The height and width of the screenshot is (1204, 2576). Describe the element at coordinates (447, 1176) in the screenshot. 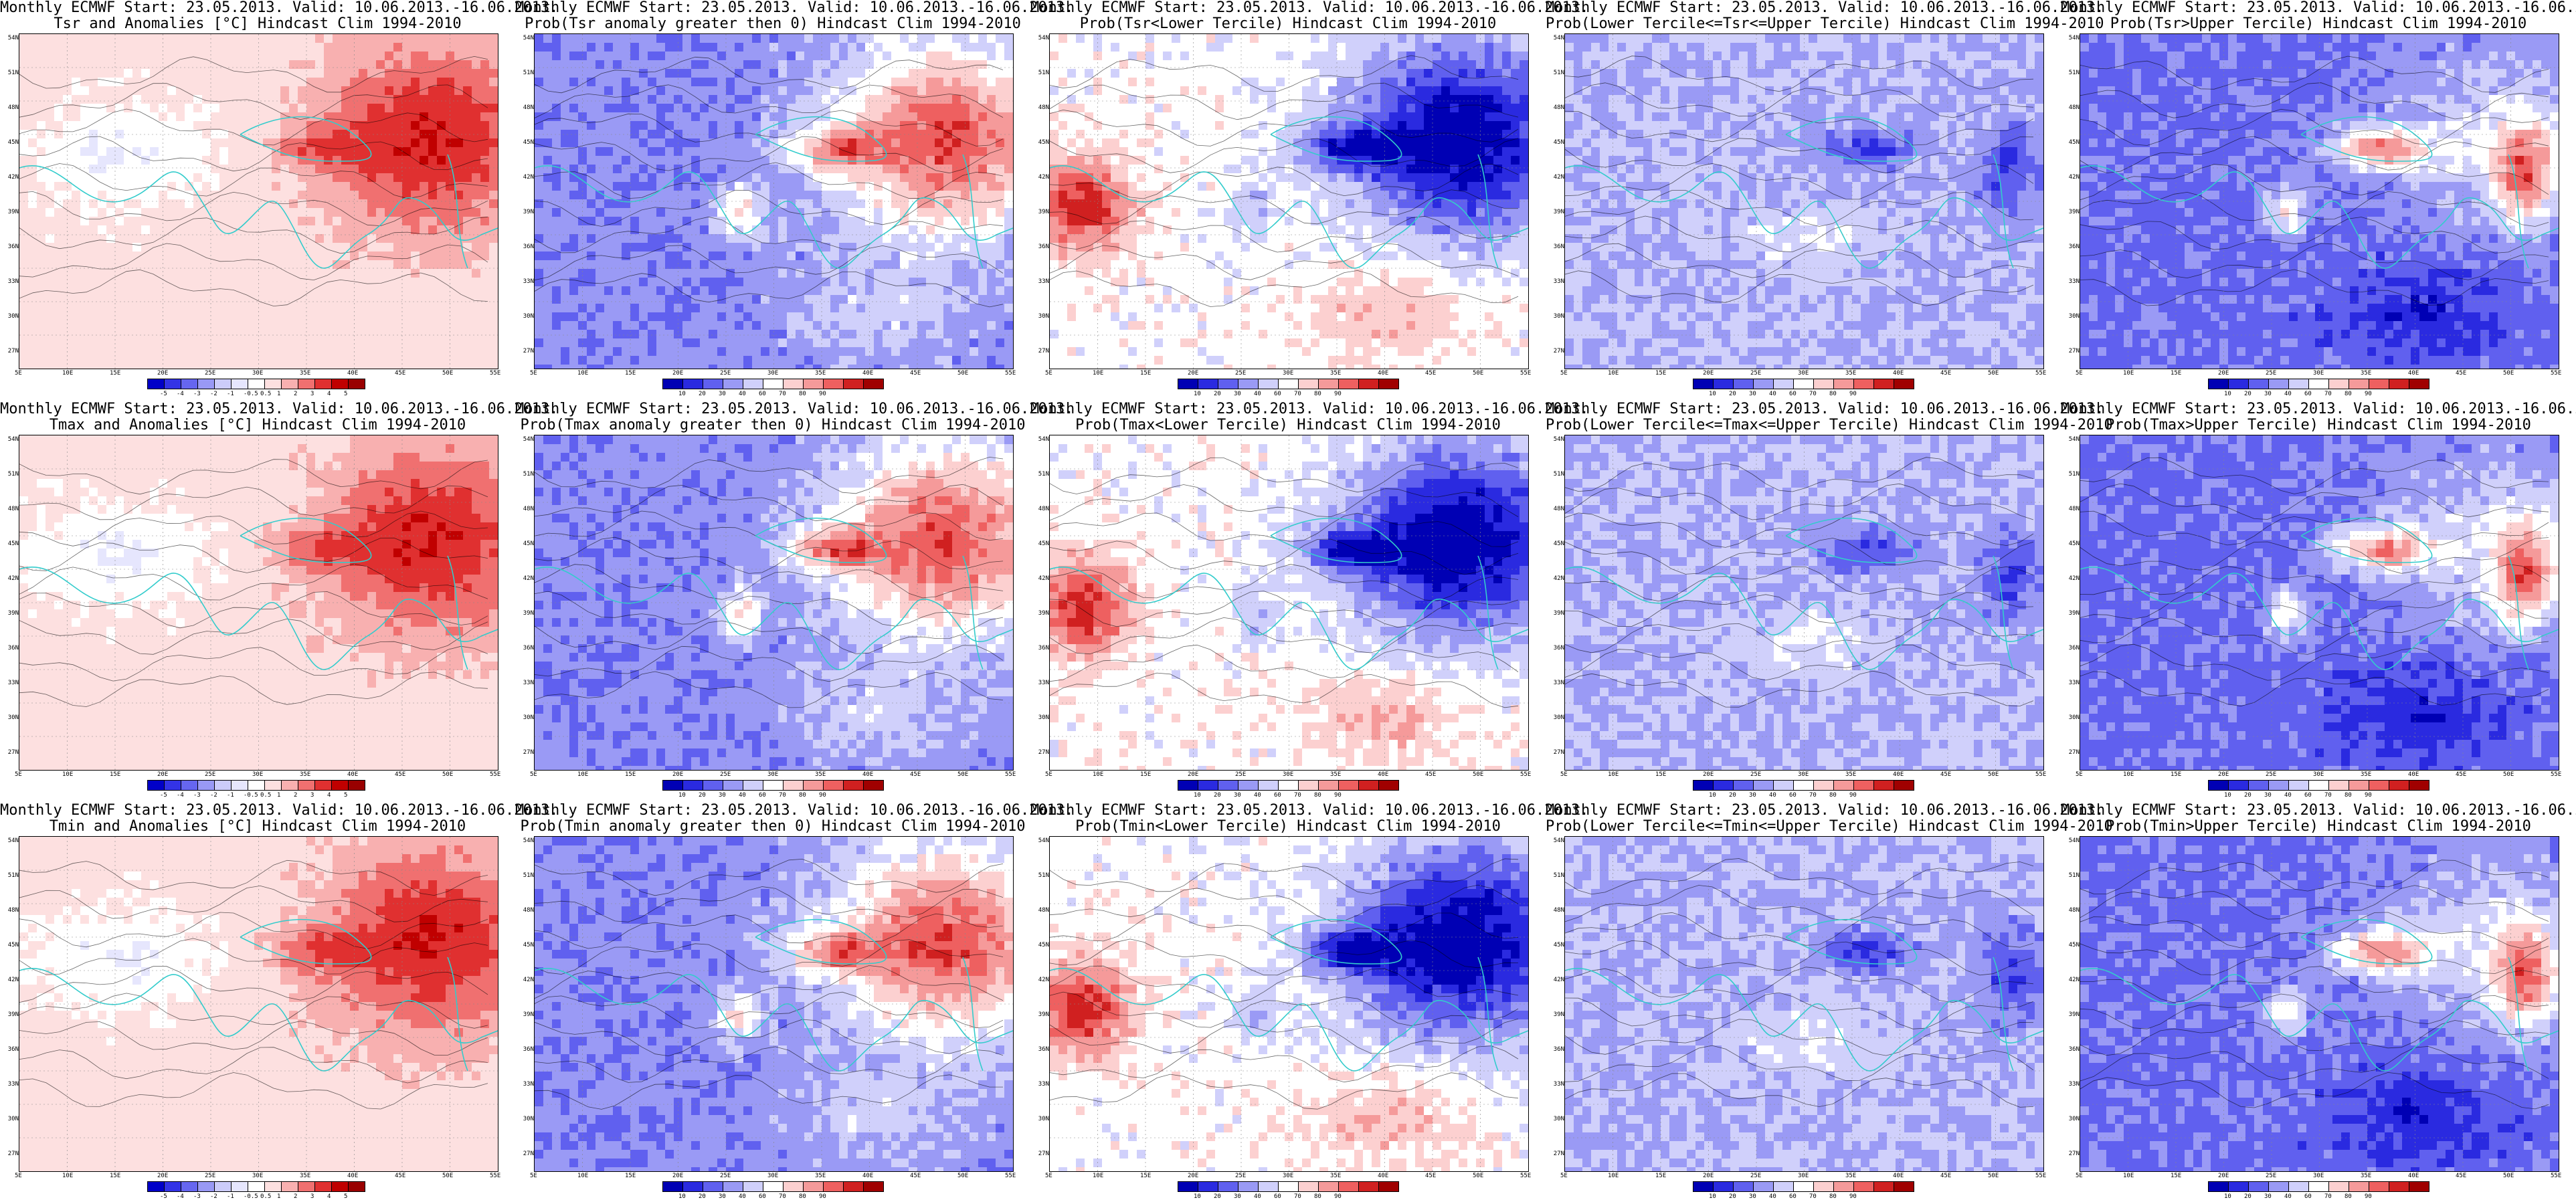

I see `lon-label: 50E` at that location.